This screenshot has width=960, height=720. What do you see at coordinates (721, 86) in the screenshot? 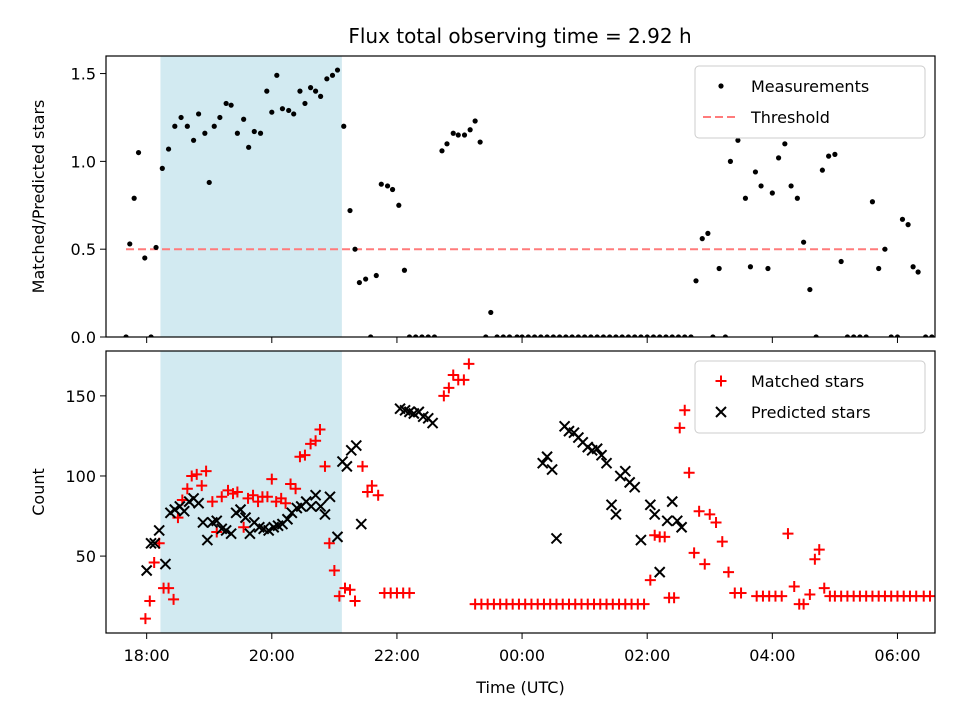
I see `legend-marker-measurements` at bounding box center [721, 86].